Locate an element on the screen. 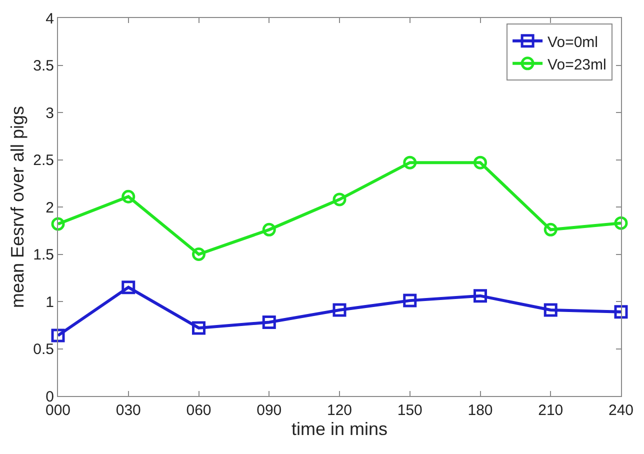  y-tick-label: 0.5 is located at coordinates (43, 349).